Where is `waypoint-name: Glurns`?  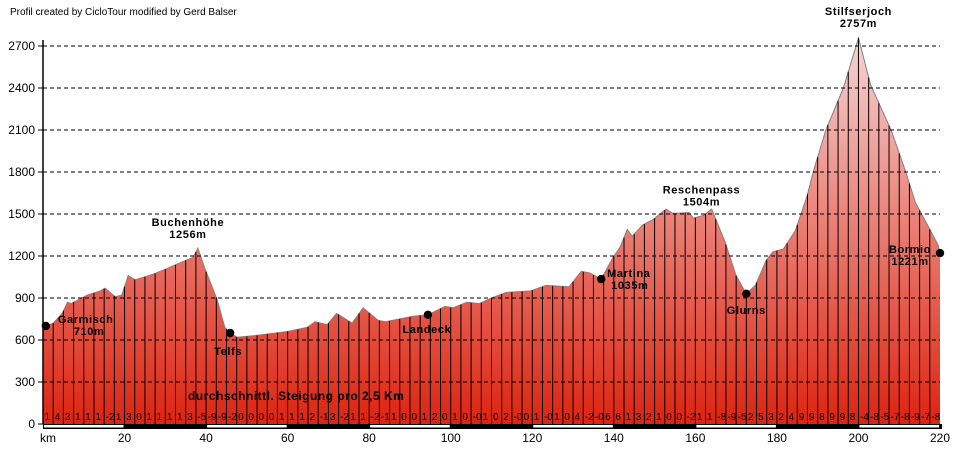
waypoint-name: Glurns is located at coordinates (746, 311).